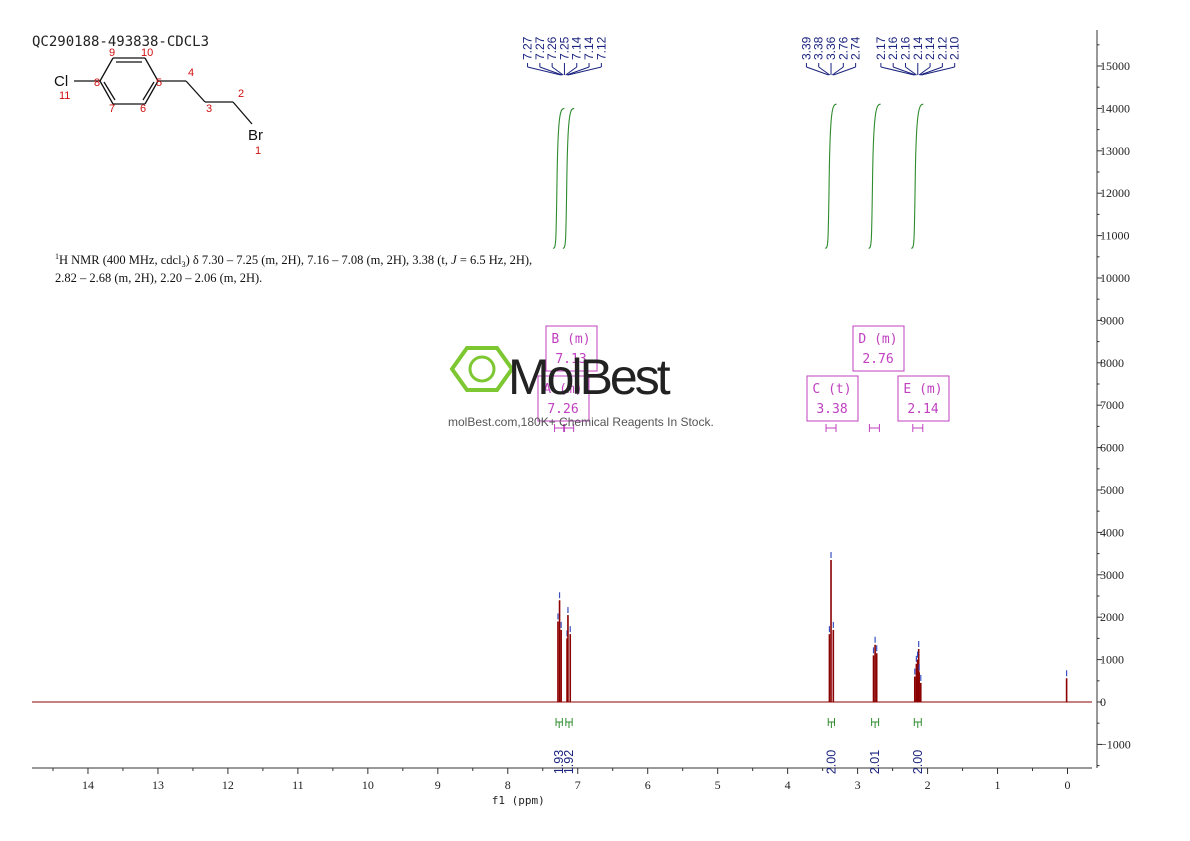  Describe the element at coordinates (540, 48) in the screenshot. I see `peak-label: 7.27` at that location.